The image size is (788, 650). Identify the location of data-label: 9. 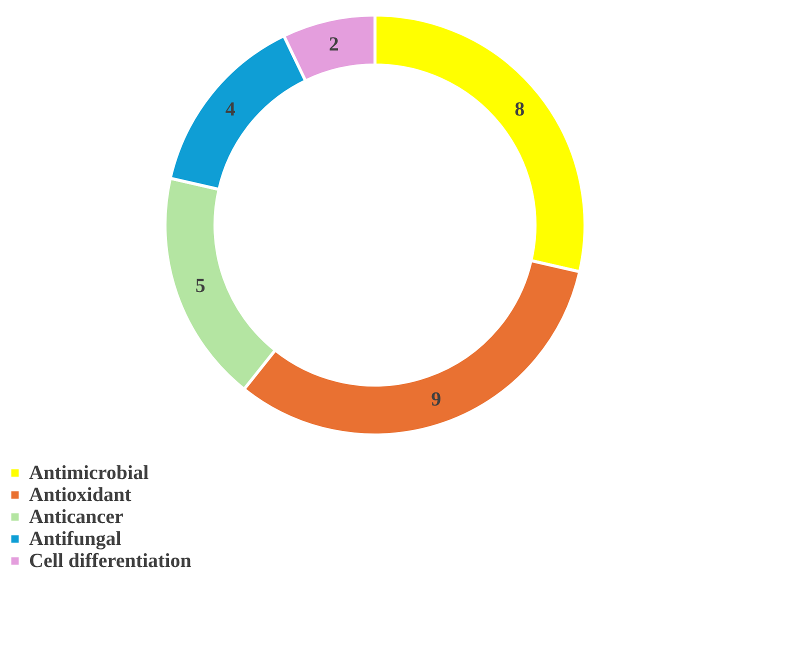
(436, 399).